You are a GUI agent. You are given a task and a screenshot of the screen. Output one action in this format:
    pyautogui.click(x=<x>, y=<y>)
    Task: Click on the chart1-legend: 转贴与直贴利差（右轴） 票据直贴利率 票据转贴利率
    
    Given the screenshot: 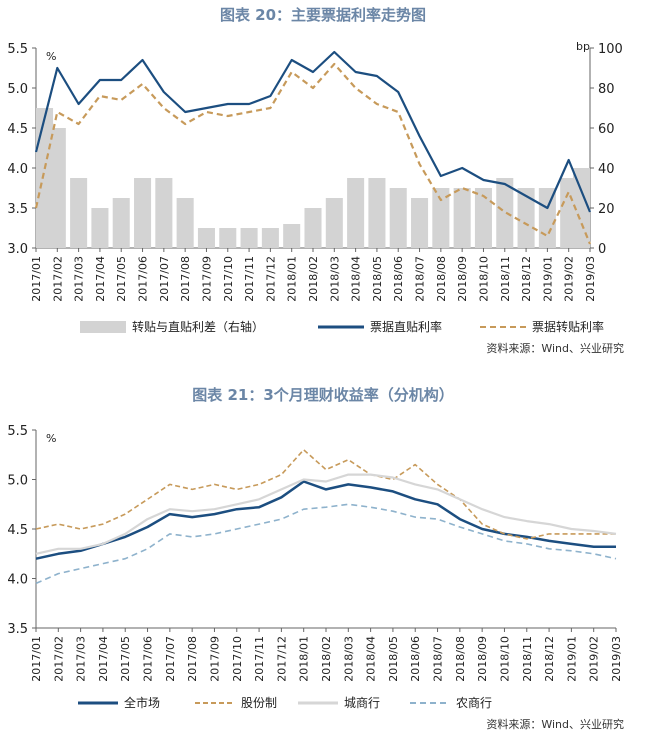 What is the action you would take?
    pyautogui.click(x=323, y=328)
    